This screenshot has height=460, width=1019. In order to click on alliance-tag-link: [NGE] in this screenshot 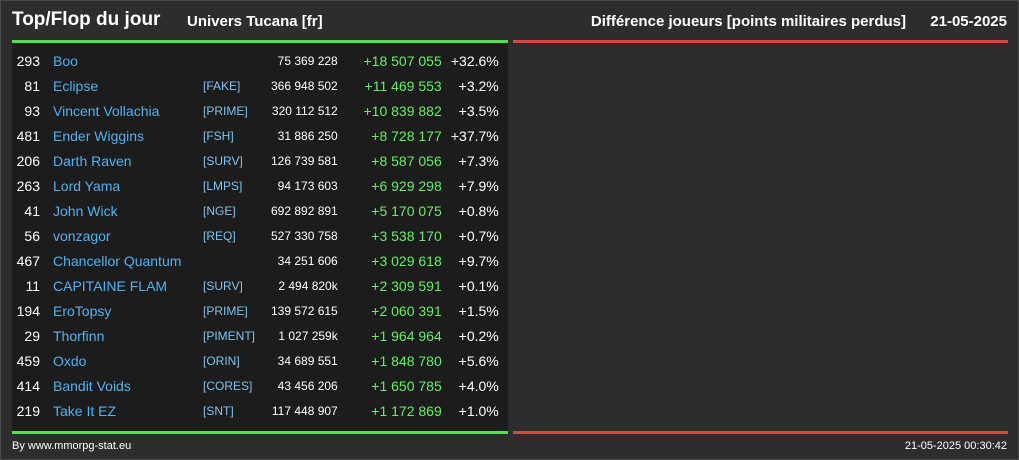, I will do `click(219, 210)`.